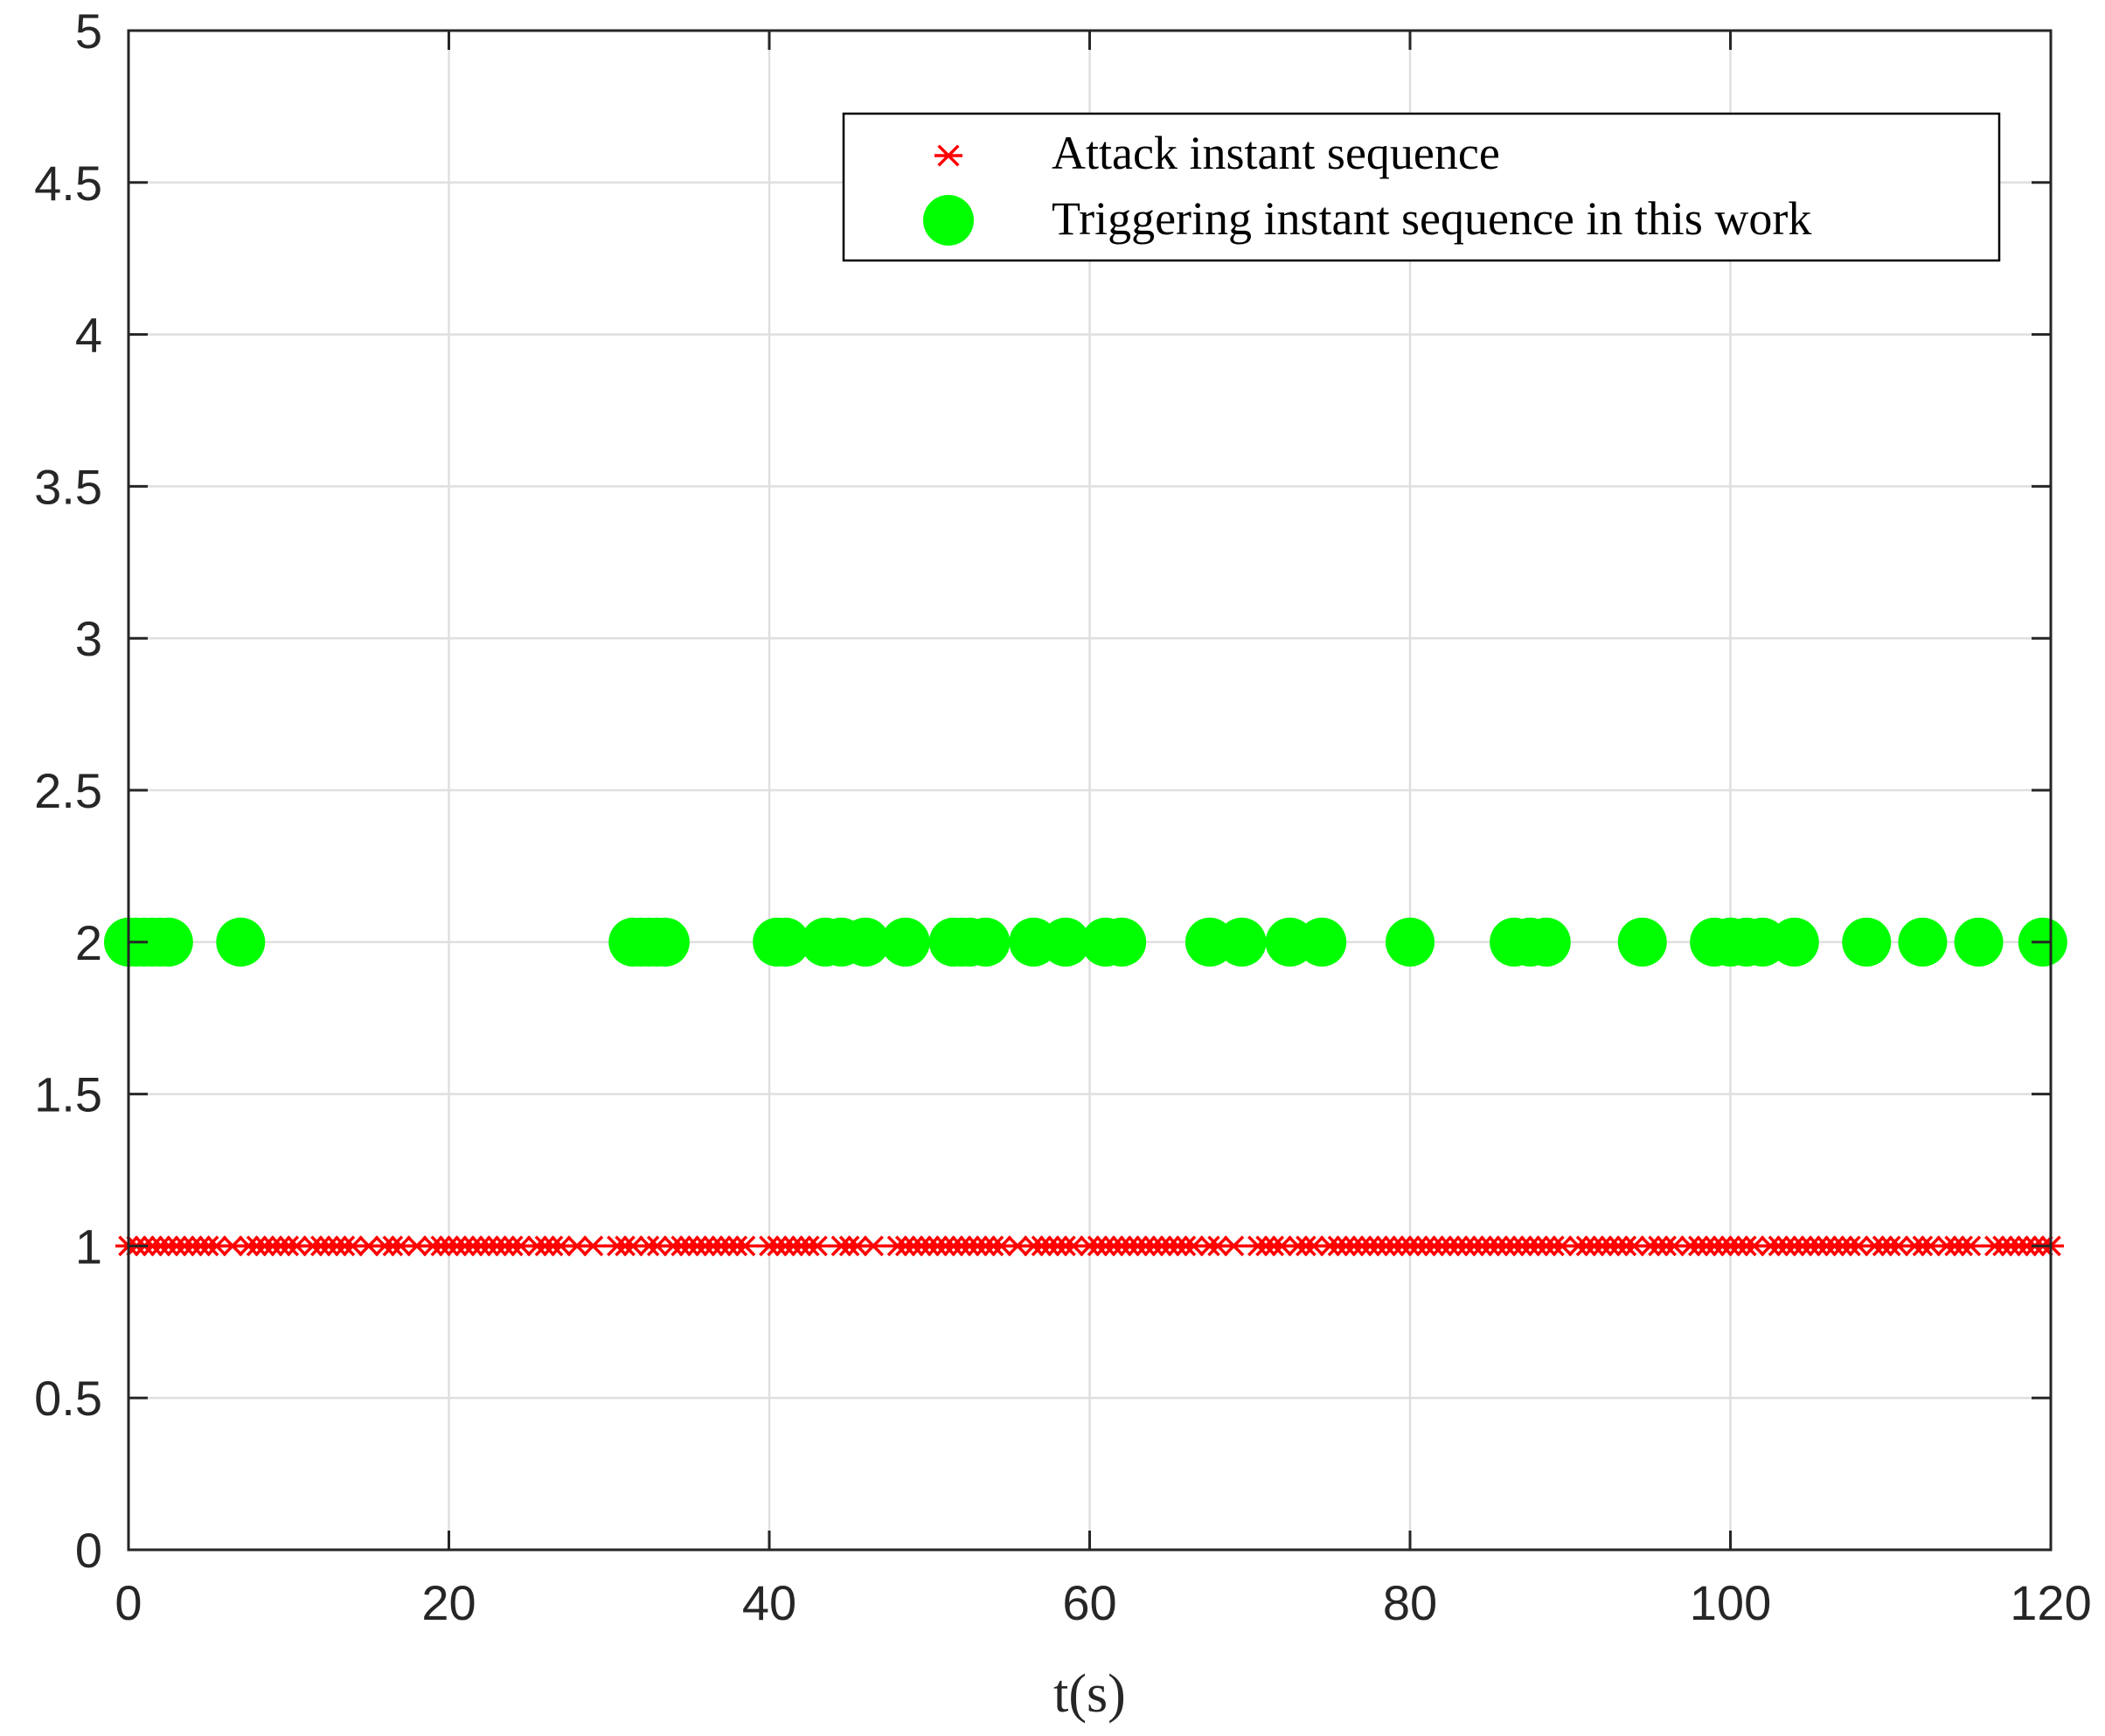  What do you see at coordinates (948, 220) in the screenshot?
I see `legend-marker-triggering` at bounding box center [948, 220].